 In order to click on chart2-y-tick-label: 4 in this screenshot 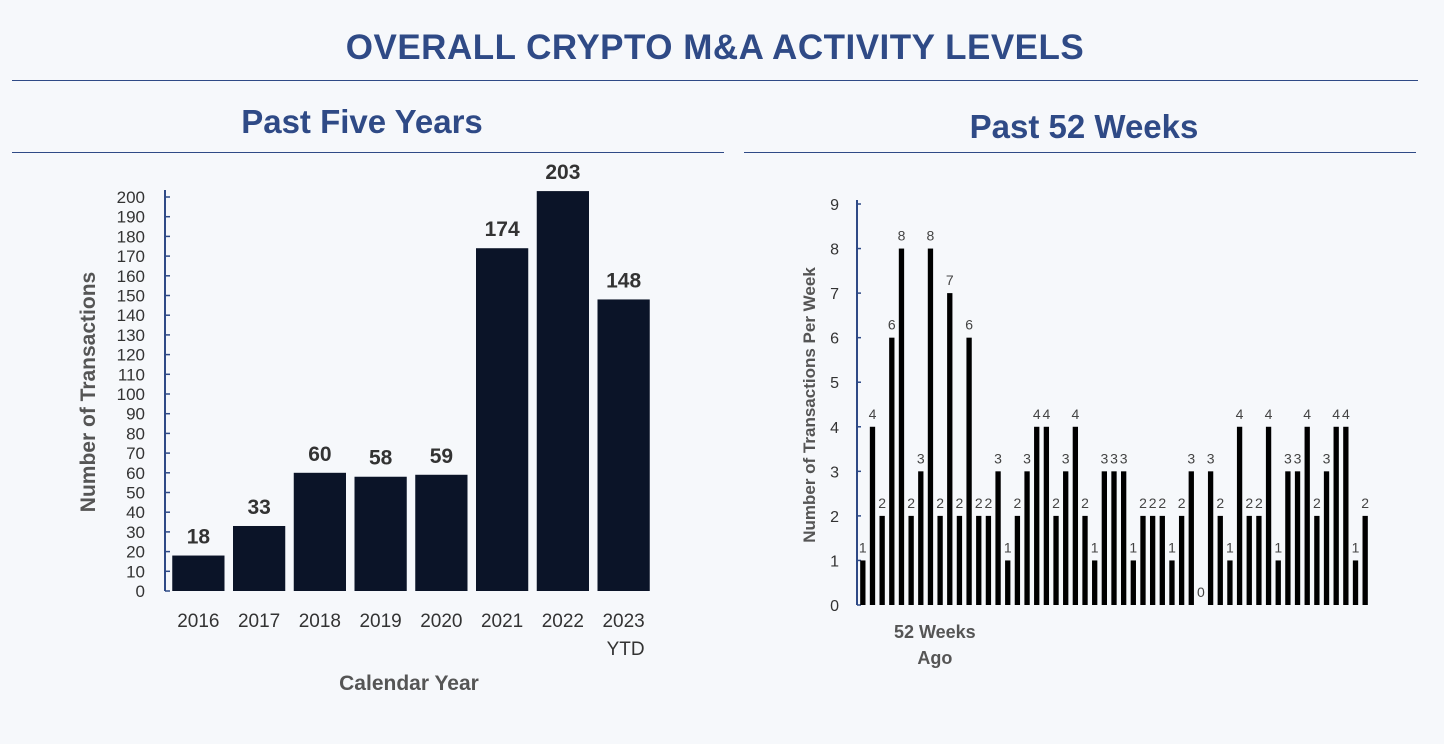, I will do `click(834, 428)`.